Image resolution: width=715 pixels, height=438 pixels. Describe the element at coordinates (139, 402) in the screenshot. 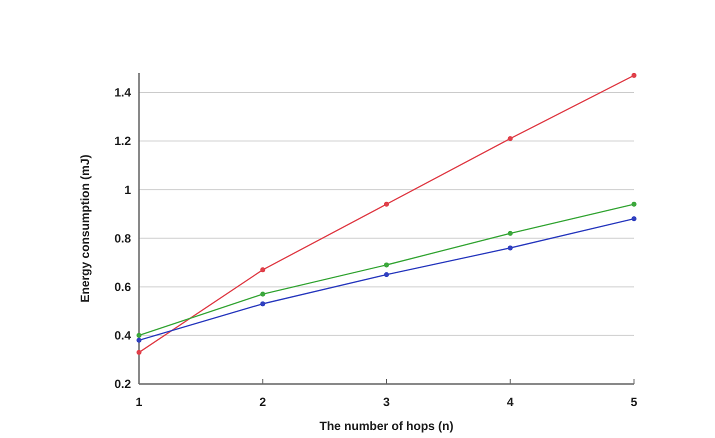

I see `x-tick-label: 1` at that location.